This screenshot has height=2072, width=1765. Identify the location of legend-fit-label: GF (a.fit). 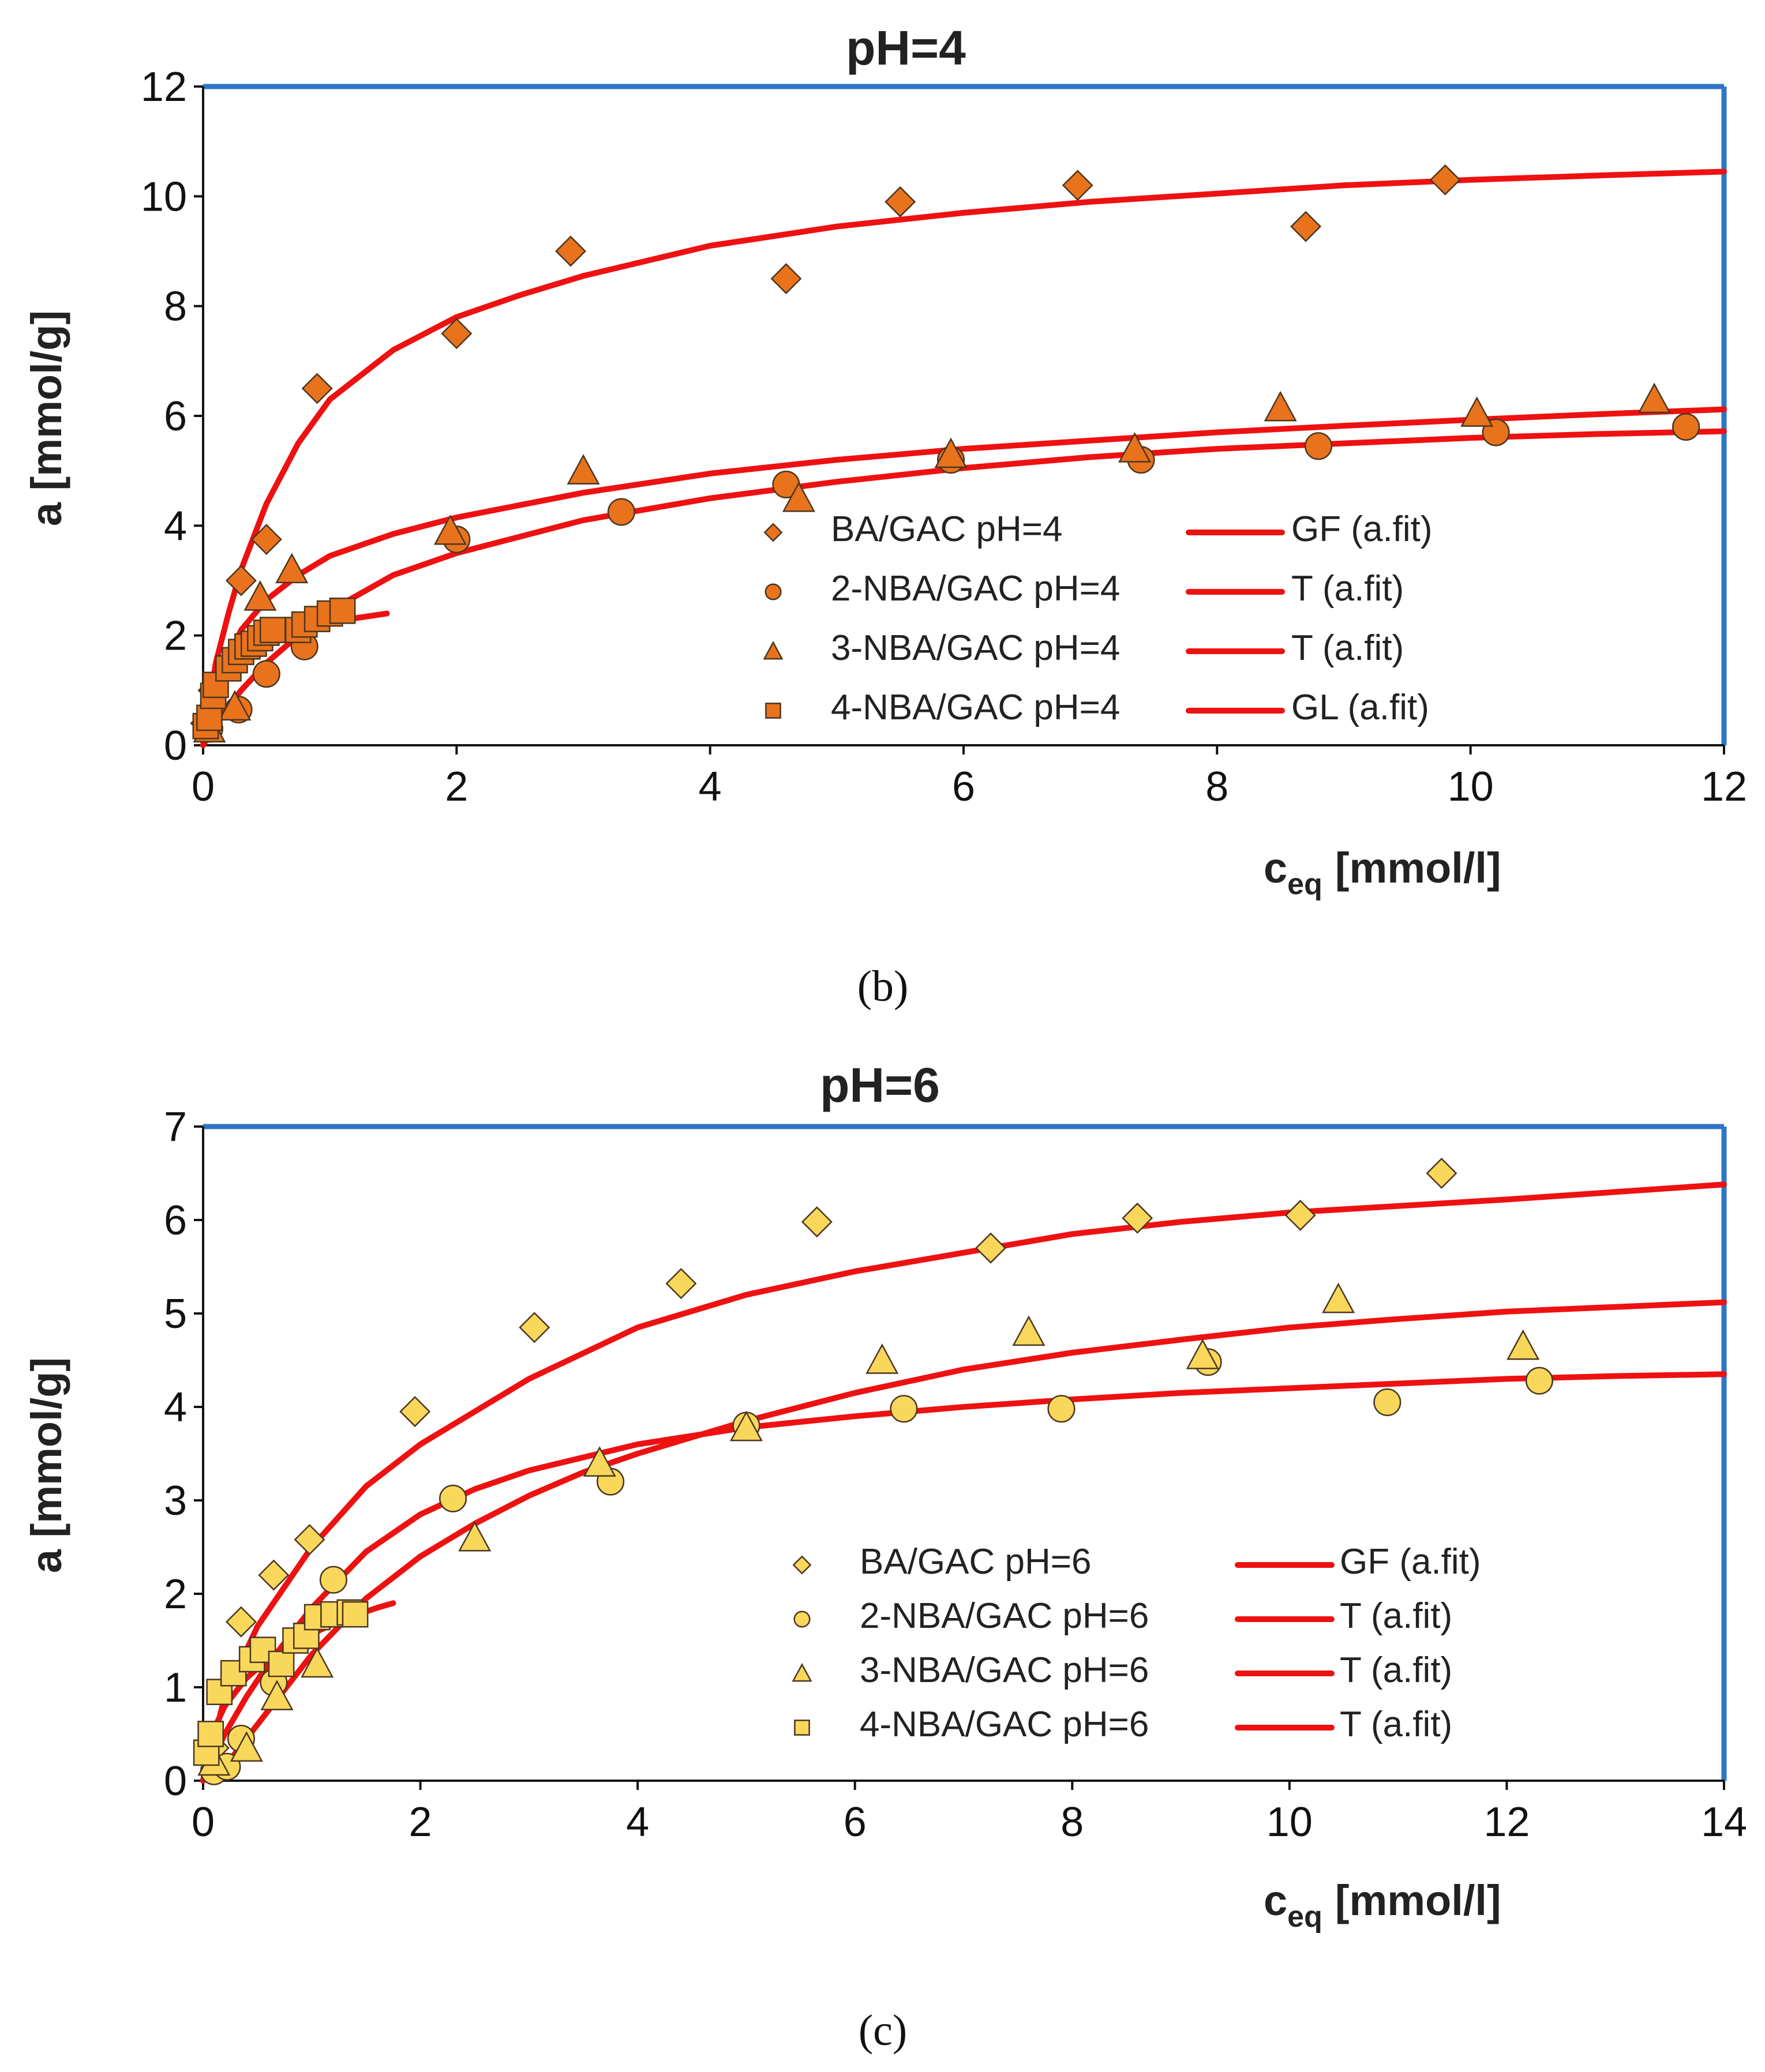
(1410, 1562).